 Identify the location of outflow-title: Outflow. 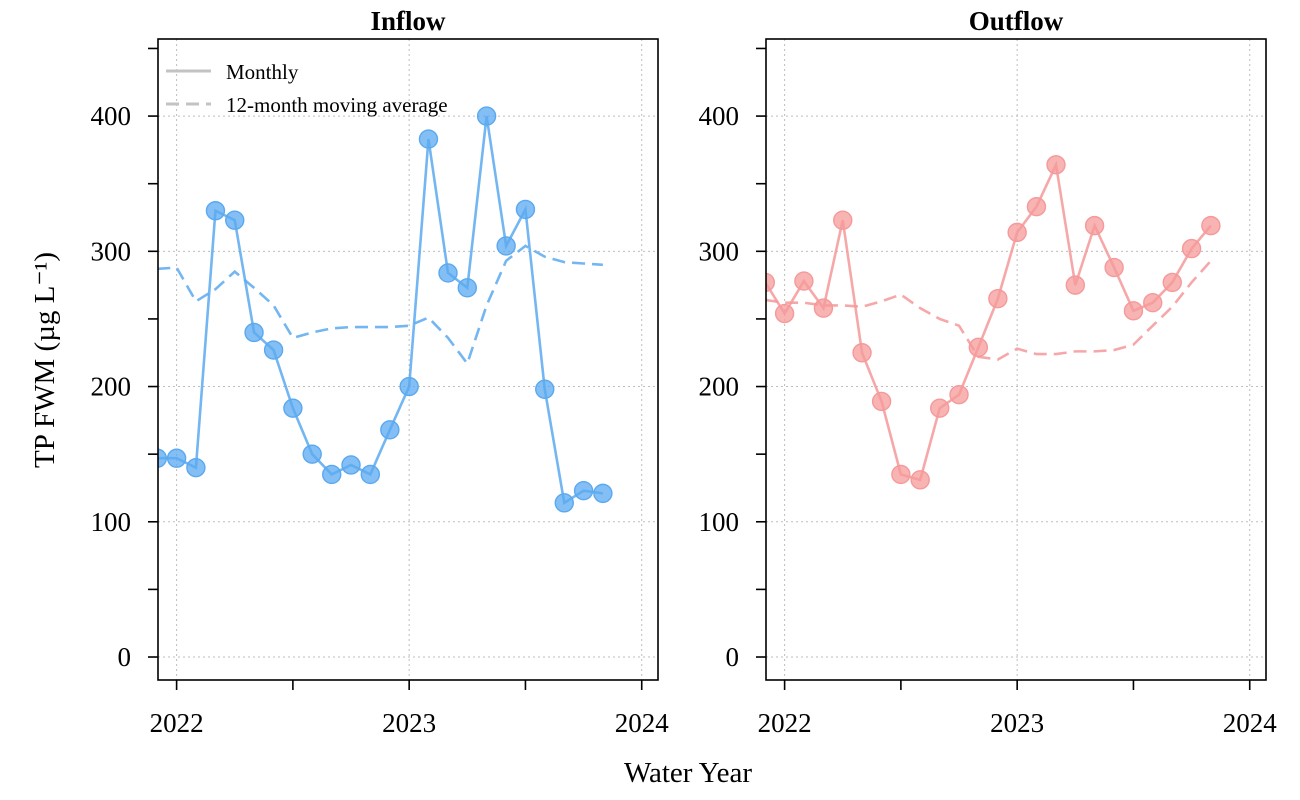
(1016, 21).